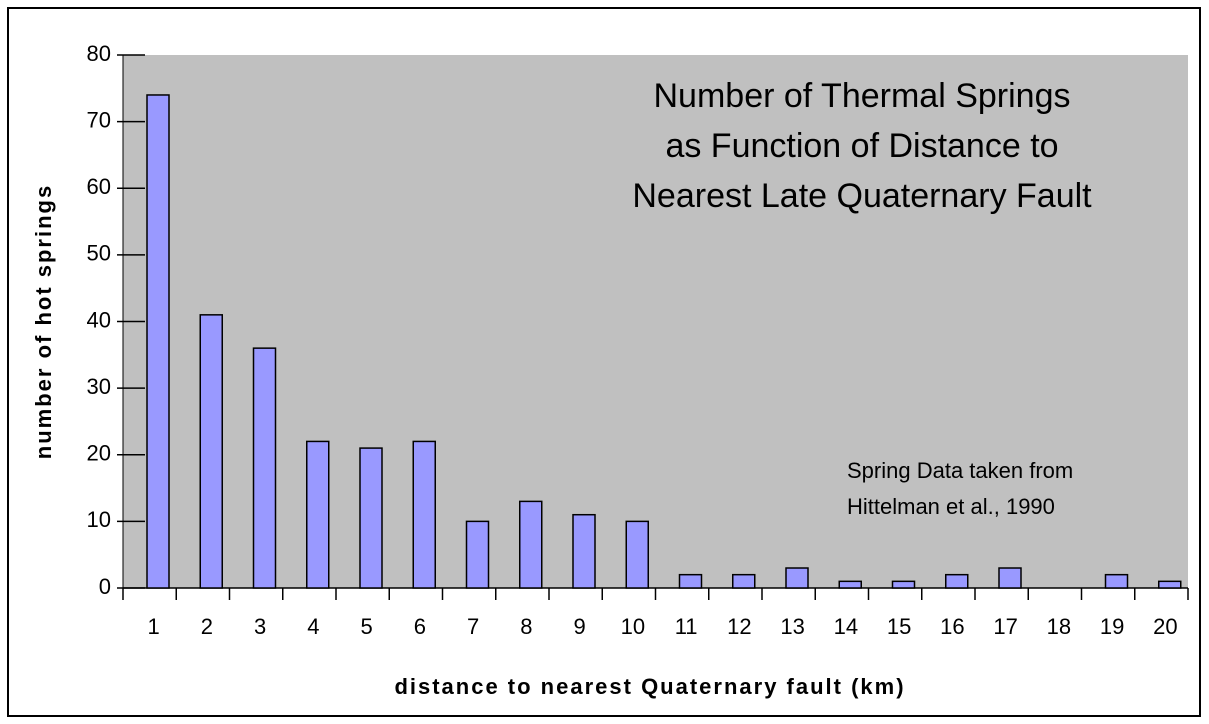  Describe the element at coordinates (861, 146) in the screenshot. I see `chart-title: as Function of Distance to` at that location.